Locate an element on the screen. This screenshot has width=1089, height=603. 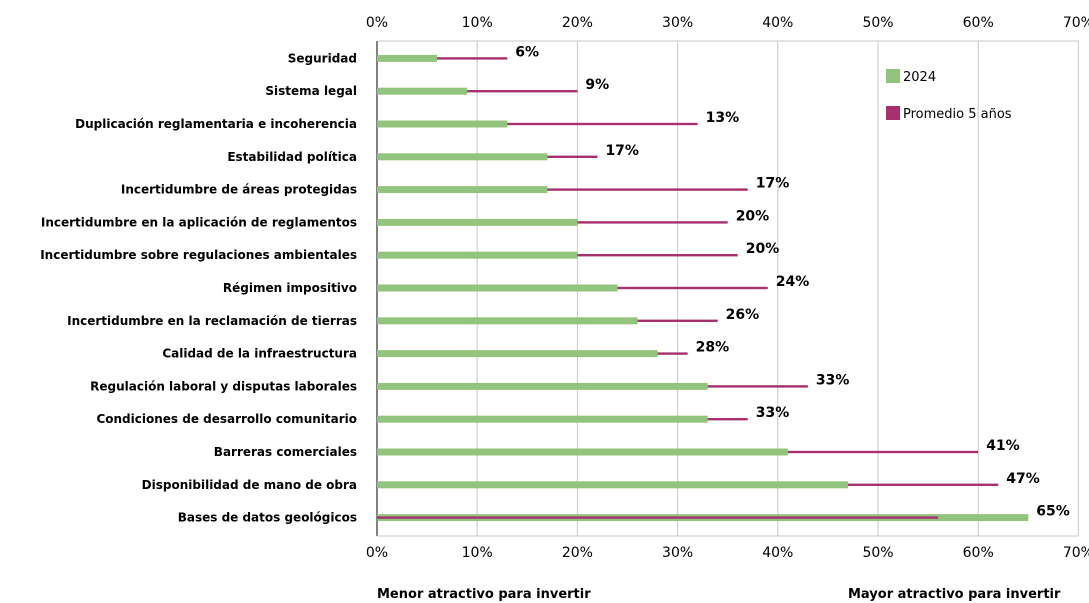
category-label: Condiciones de desarrollo comunitario is located at coordinates (226, 419).